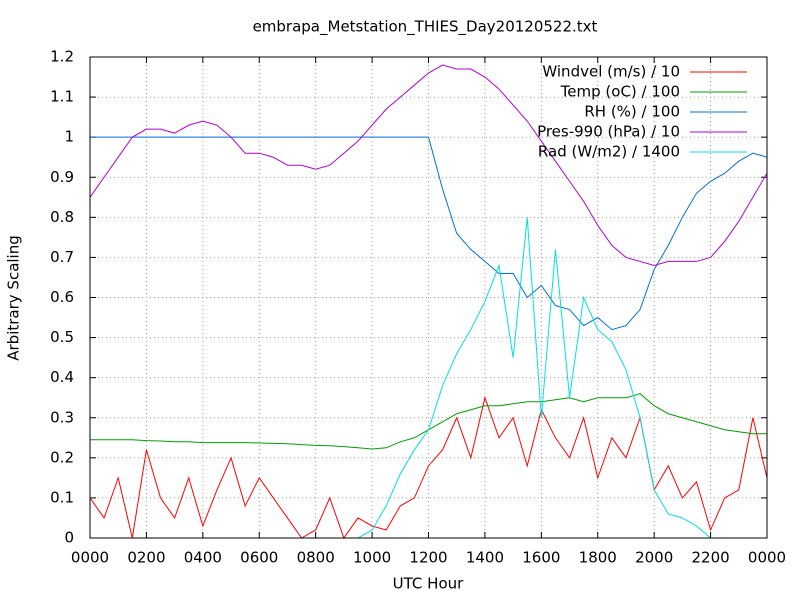 This screenshot has width=800, height=600. Describe the element at coordinates (611, 72) in the screenshot. I see `legend-label: Windvel (m/s) / 10` at that location.